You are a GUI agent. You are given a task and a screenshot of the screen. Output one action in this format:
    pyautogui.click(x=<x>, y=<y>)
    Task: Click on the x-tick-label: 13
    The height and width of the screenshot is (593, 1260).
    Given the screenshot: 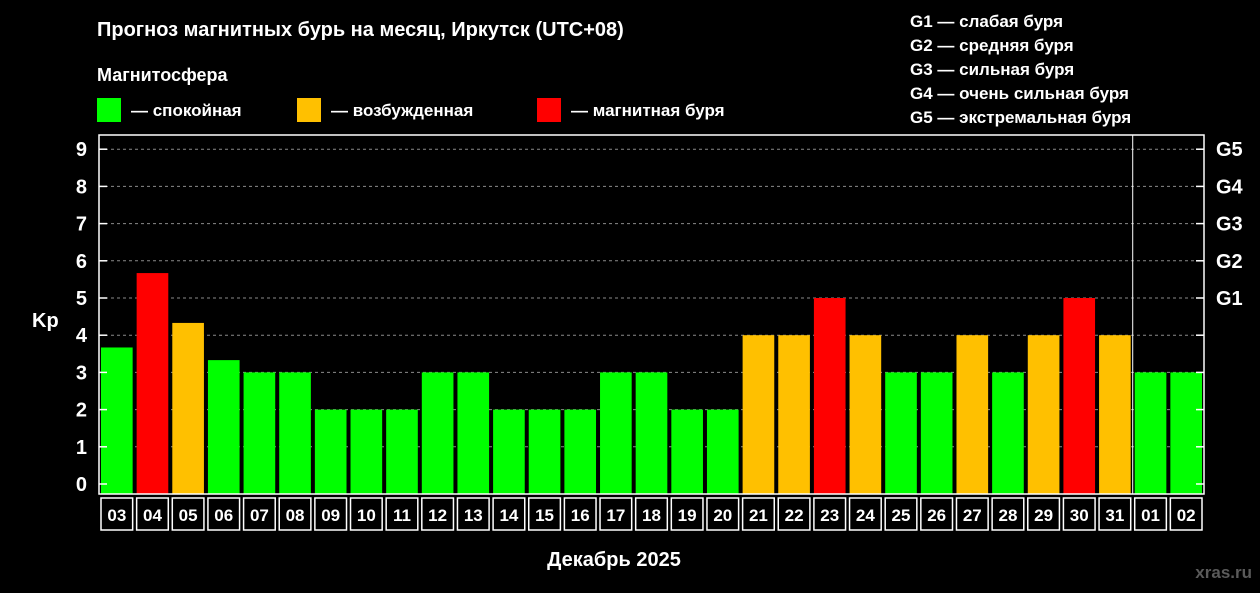 What is the action you would take?
    pyautogui.click(x=473, y=515)
    